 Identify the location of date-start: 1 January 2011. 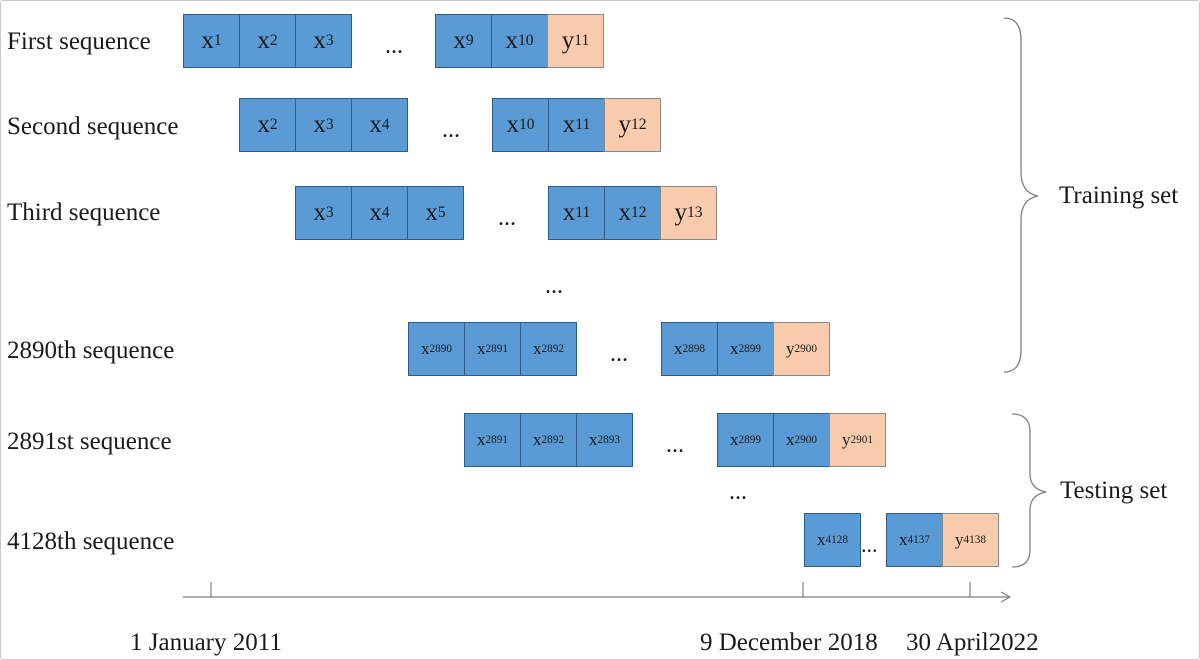
(206, 642).